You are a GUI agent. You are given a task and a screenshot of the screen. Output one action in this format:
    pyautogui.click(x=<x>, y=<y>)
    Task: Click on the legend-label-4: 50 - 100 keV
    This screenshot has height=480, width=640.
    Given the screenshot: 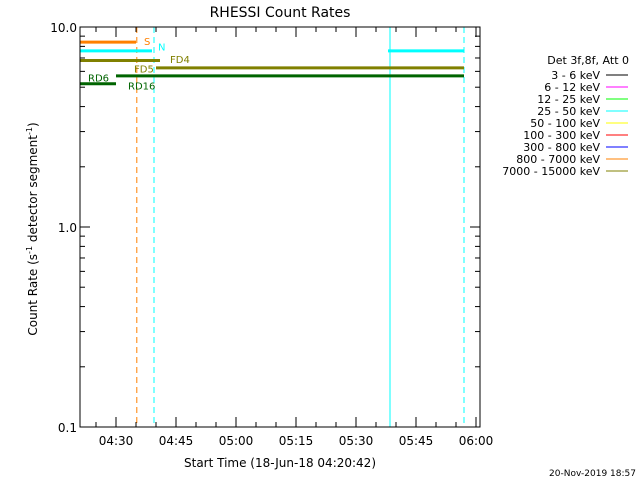 What is the action you would take?
    pyautogui.click(x=565, y=123)
    